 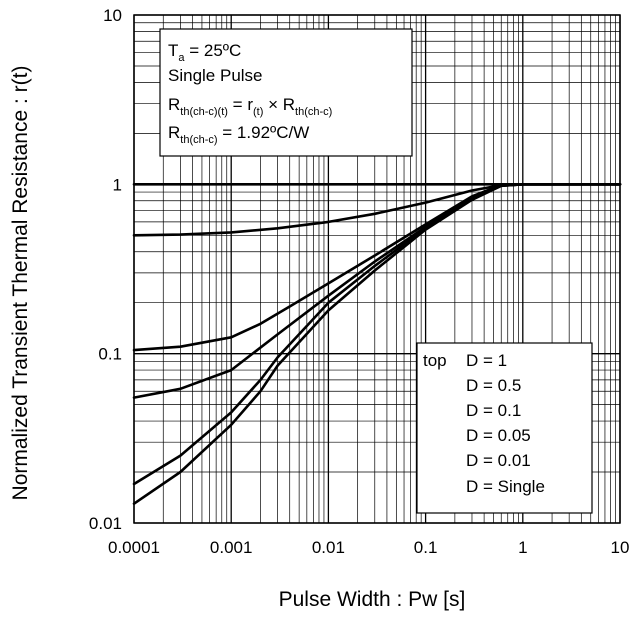 What do you see at coordinates (498, 435) in the screenshot?
I see `legend-entry: D = 0.05` at bounding box center [498, 435].